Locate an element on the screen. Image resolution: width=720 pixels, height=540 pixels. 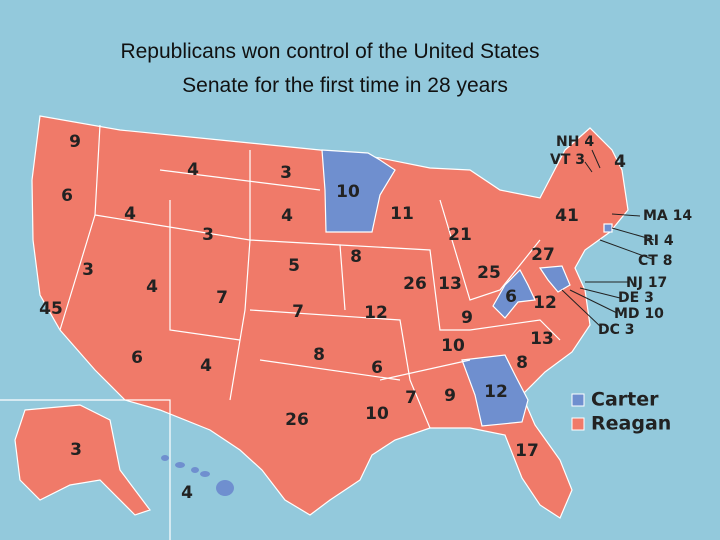
state-abbr: VT is located at coordinates (560, 160).